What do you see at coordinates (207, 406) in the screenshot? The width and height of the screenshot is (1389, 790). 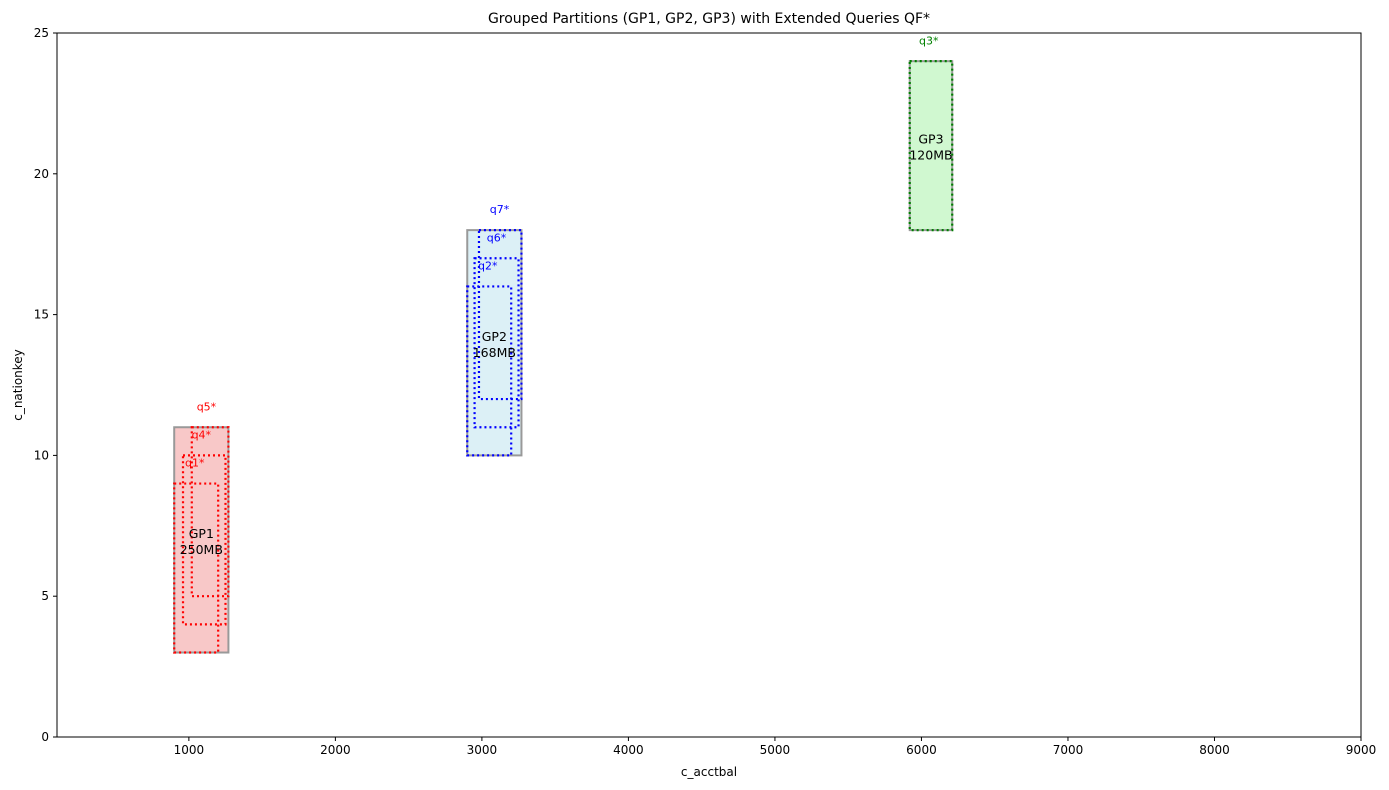 I see `query-label-q5: q5*` at bounding box center [207, 406].